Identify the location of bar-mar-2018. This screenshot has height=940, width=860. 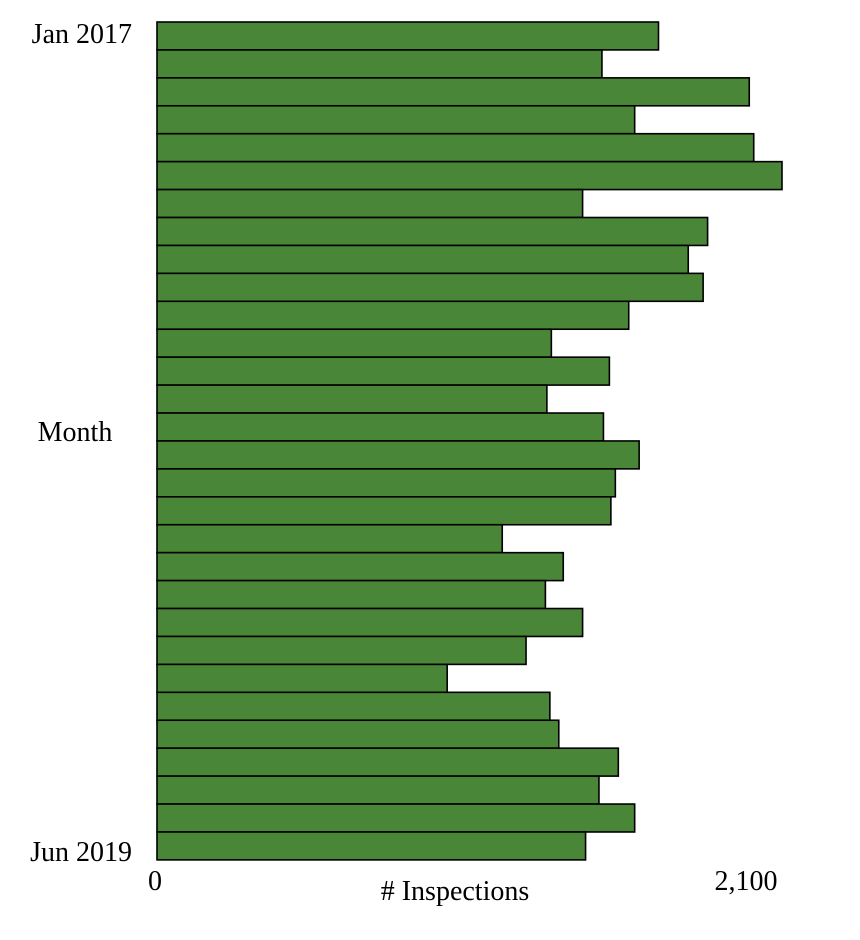
(380, 427).